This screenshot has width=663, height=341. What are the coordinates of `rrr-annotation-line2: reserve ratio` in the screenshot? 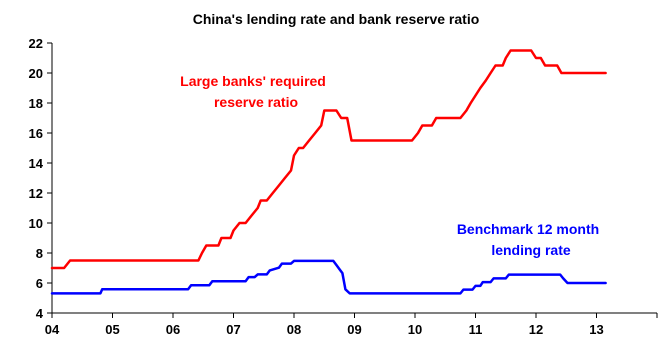 It's located at (256, 102).